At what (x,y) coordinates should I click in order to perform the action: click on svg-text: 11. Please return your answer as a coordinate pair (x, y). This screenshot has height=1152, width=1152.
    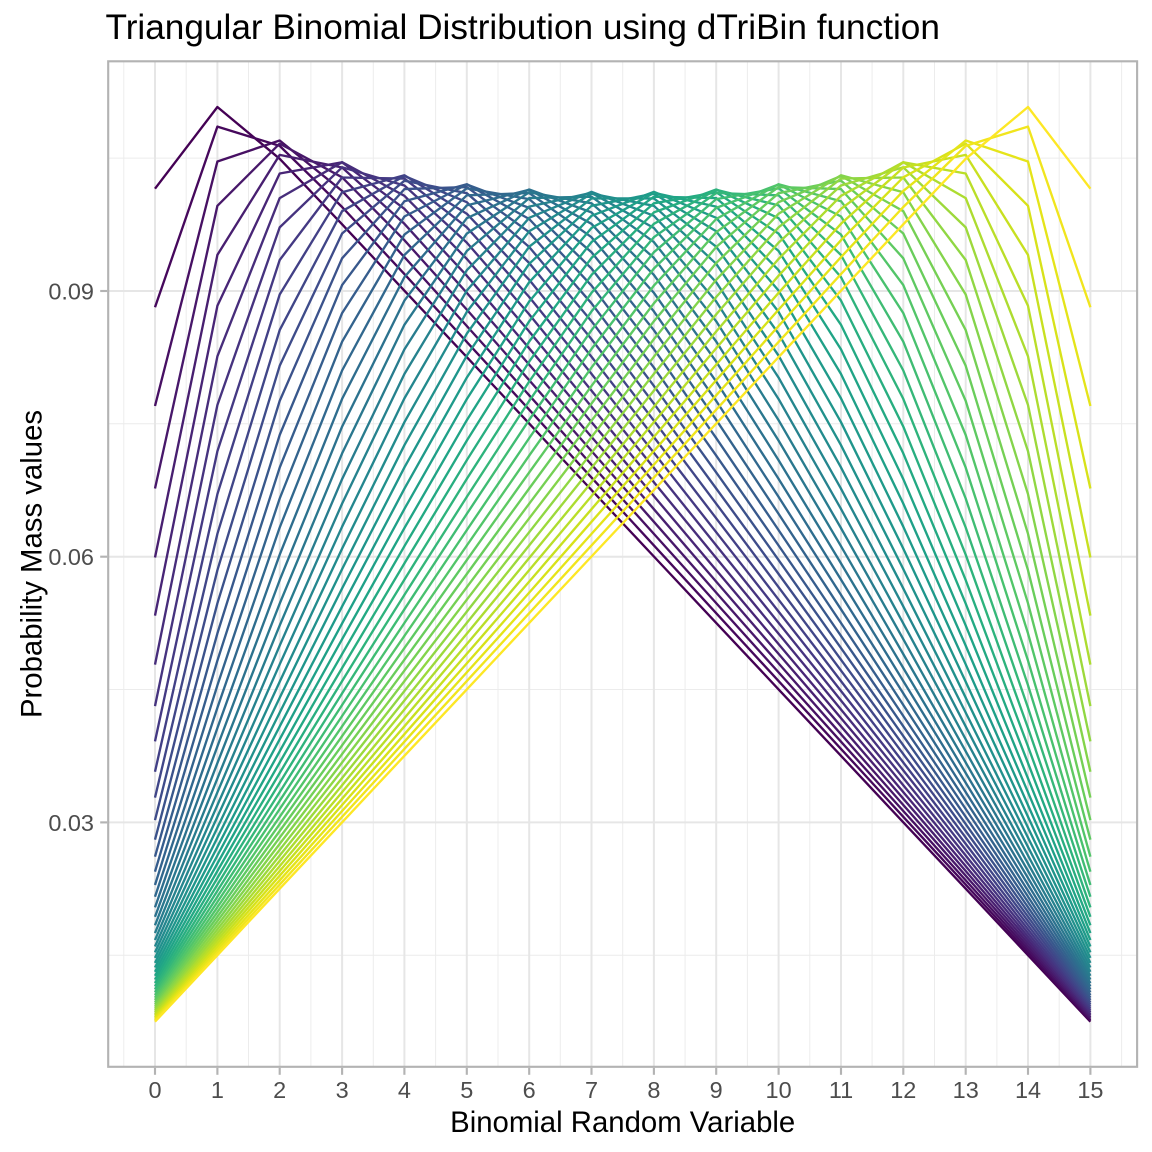
    Looking at the image, I should click on (841, 1090).